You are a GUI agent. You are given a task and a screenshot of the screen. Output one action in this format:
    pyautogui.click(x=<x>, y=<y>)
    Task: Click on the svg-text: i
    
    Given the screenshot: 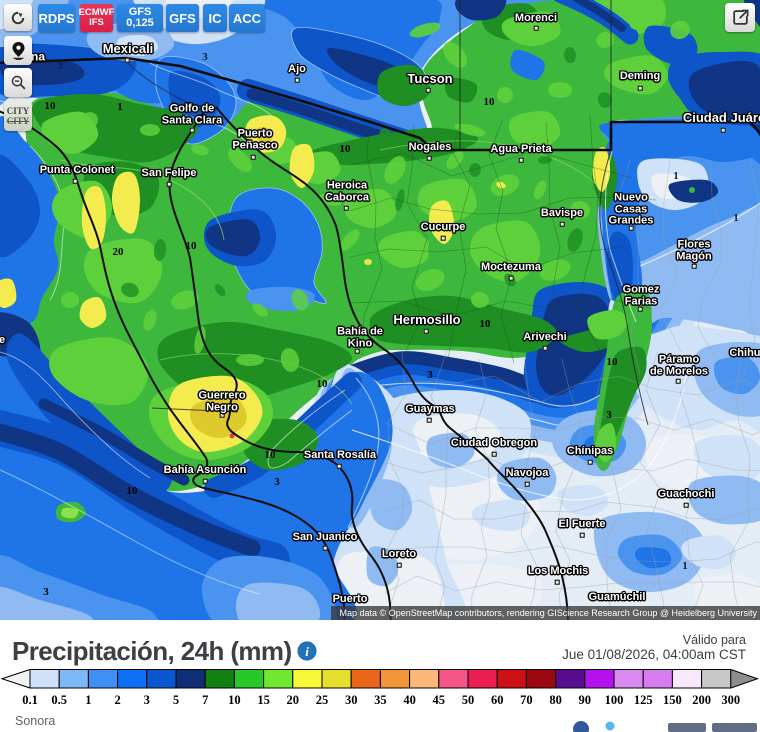 What is the action you would take?
    pyautogui.click(x=307, y=651)
    